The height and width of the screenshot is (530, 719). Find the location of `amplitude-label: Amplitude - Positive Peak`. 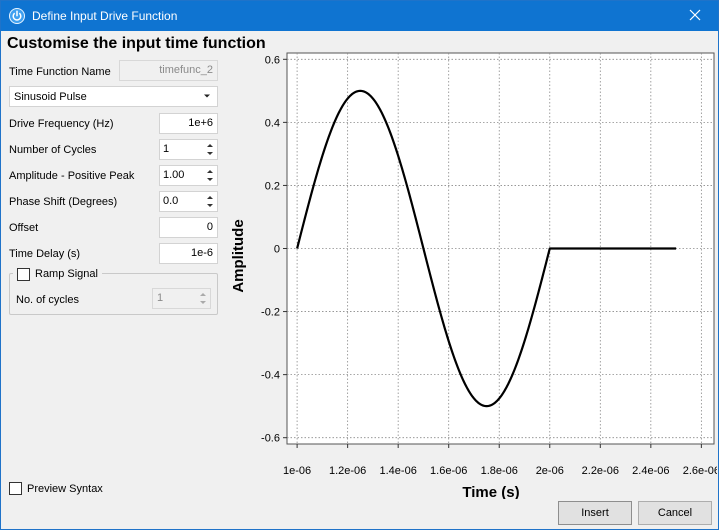

amplitude-label: Amplitude - Positive Peak is located at coordinates (72, 176).